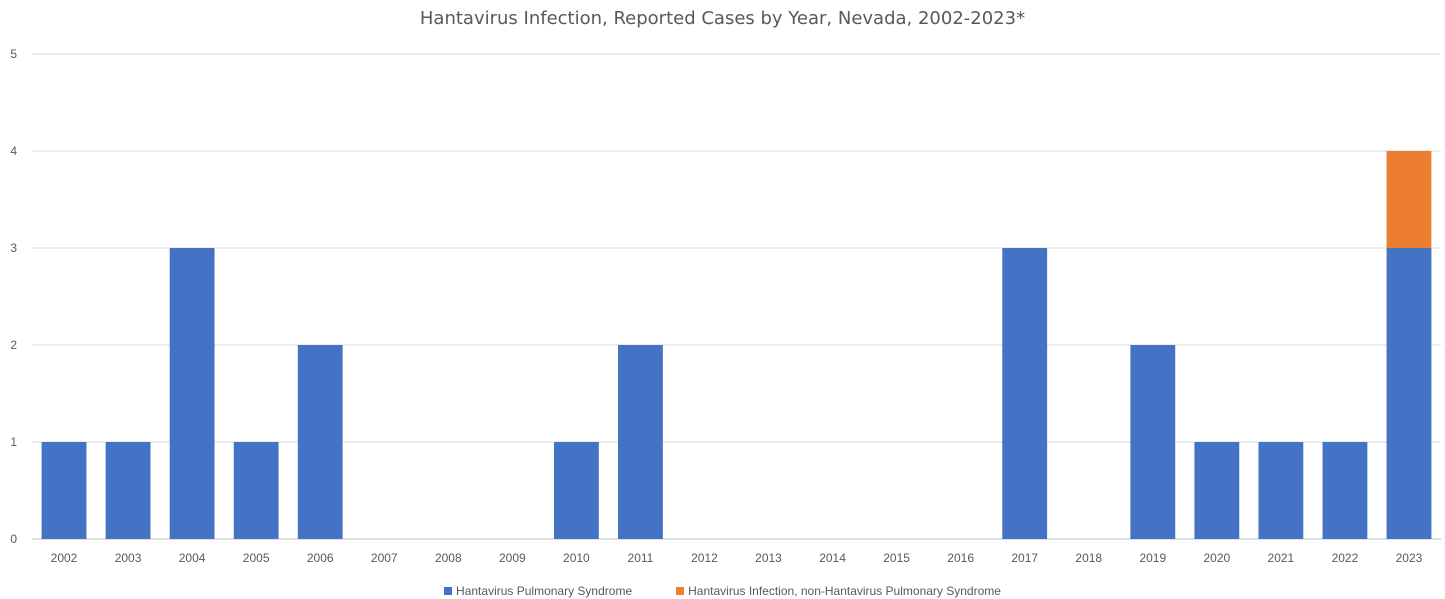 The image size is (1445, 599). What do you see at coordinates (13, 539) in the screenshot?
I see `y-tick-label: 0` at bounding box center [13, 539].